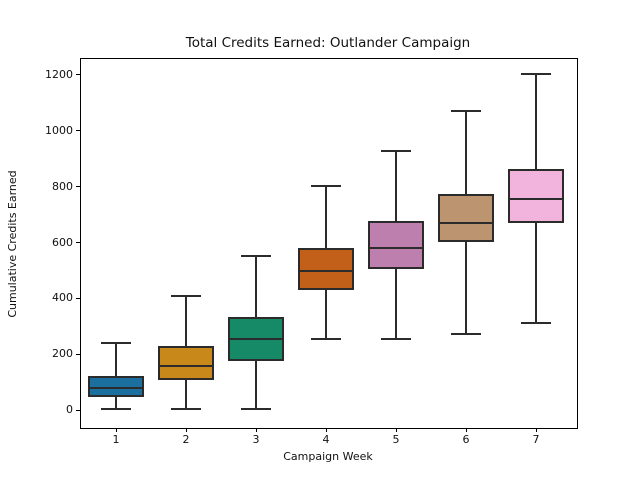 Image resolution: width=640 pixels, height=480 pixels. I want to click on x-tick-label: 3, so click(256, 439).